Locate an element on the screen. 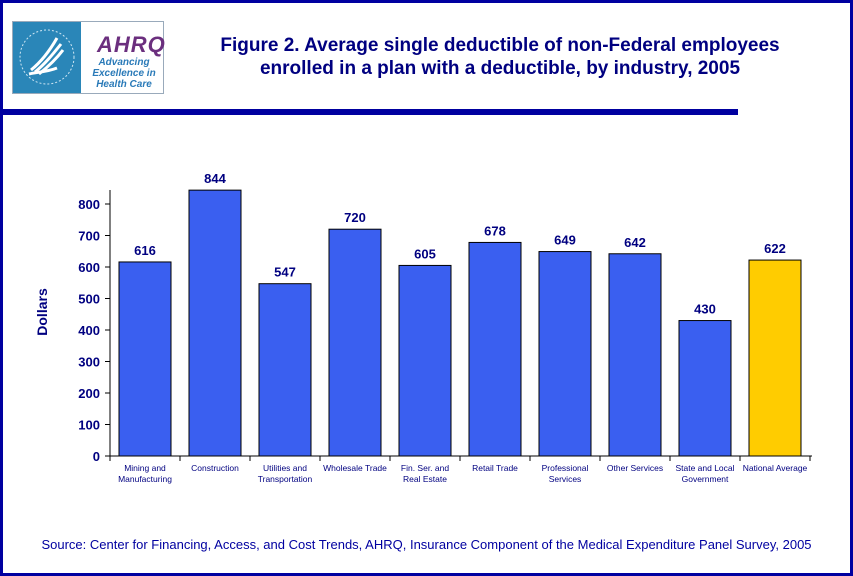  y-tick-label: 500 is located at coordinates (89, 299).